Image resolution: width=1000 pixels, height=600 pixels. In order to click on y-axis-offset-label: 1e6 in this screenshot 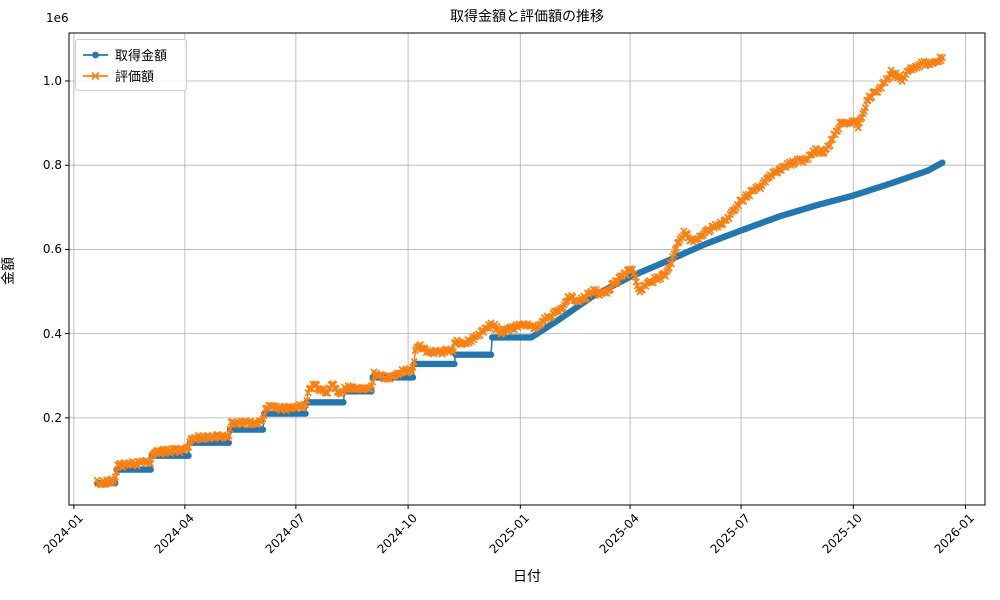, I will do `click(57, 18)`.